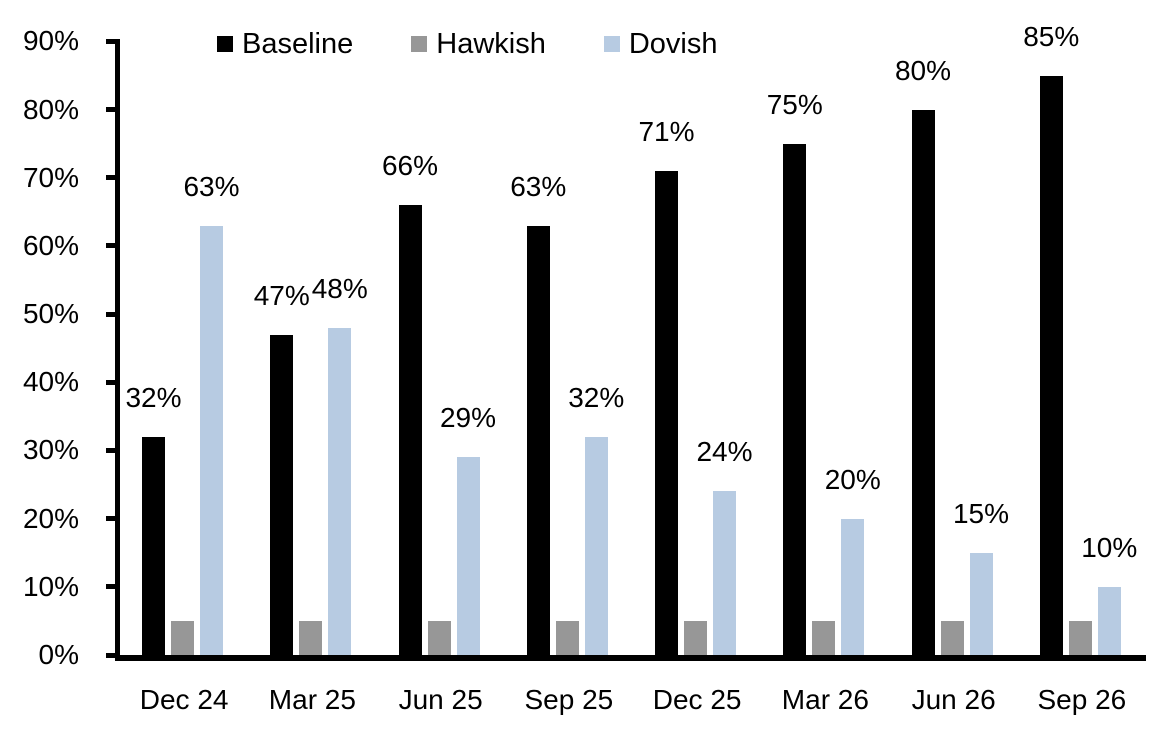  I want to click on y-axis-tick-label: 80%, so click(50, 109).